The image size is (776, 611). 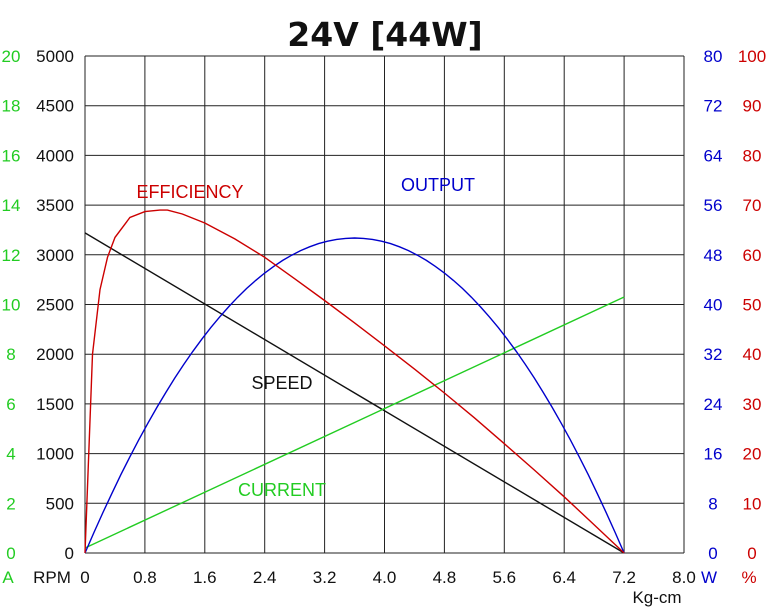 What do you see at coordinates (281, 383) in the screenshot?
I see `annotation-speed: SPEED` at bounding box center [281, 383].